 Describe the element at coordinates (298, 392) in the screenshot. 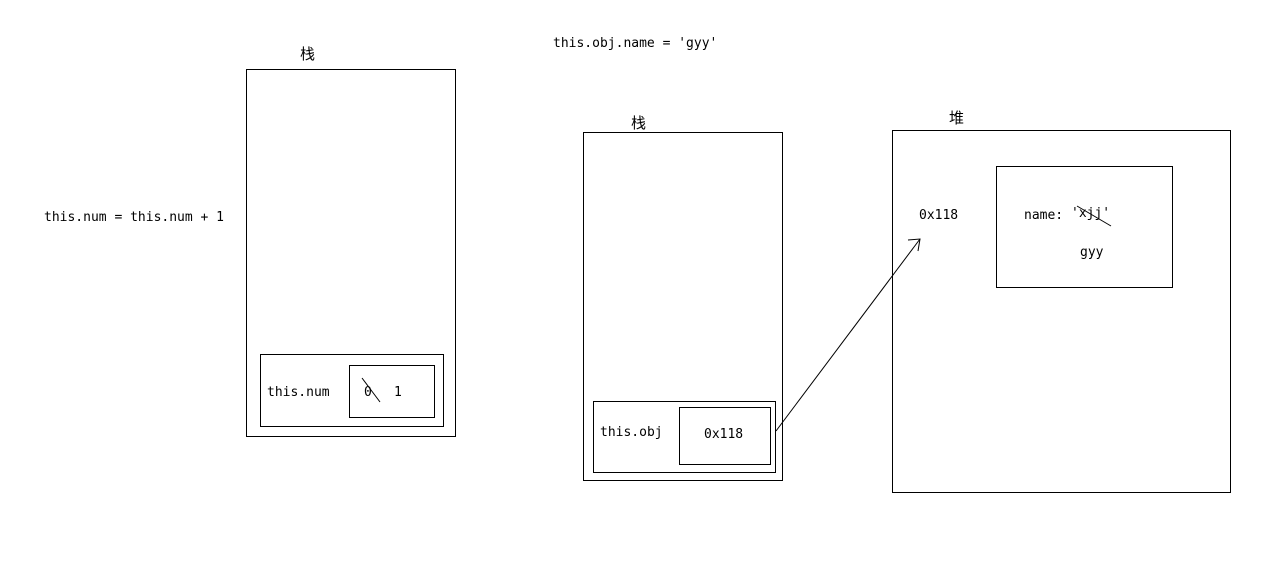

I see `num-variable-name: this.num` at that location.